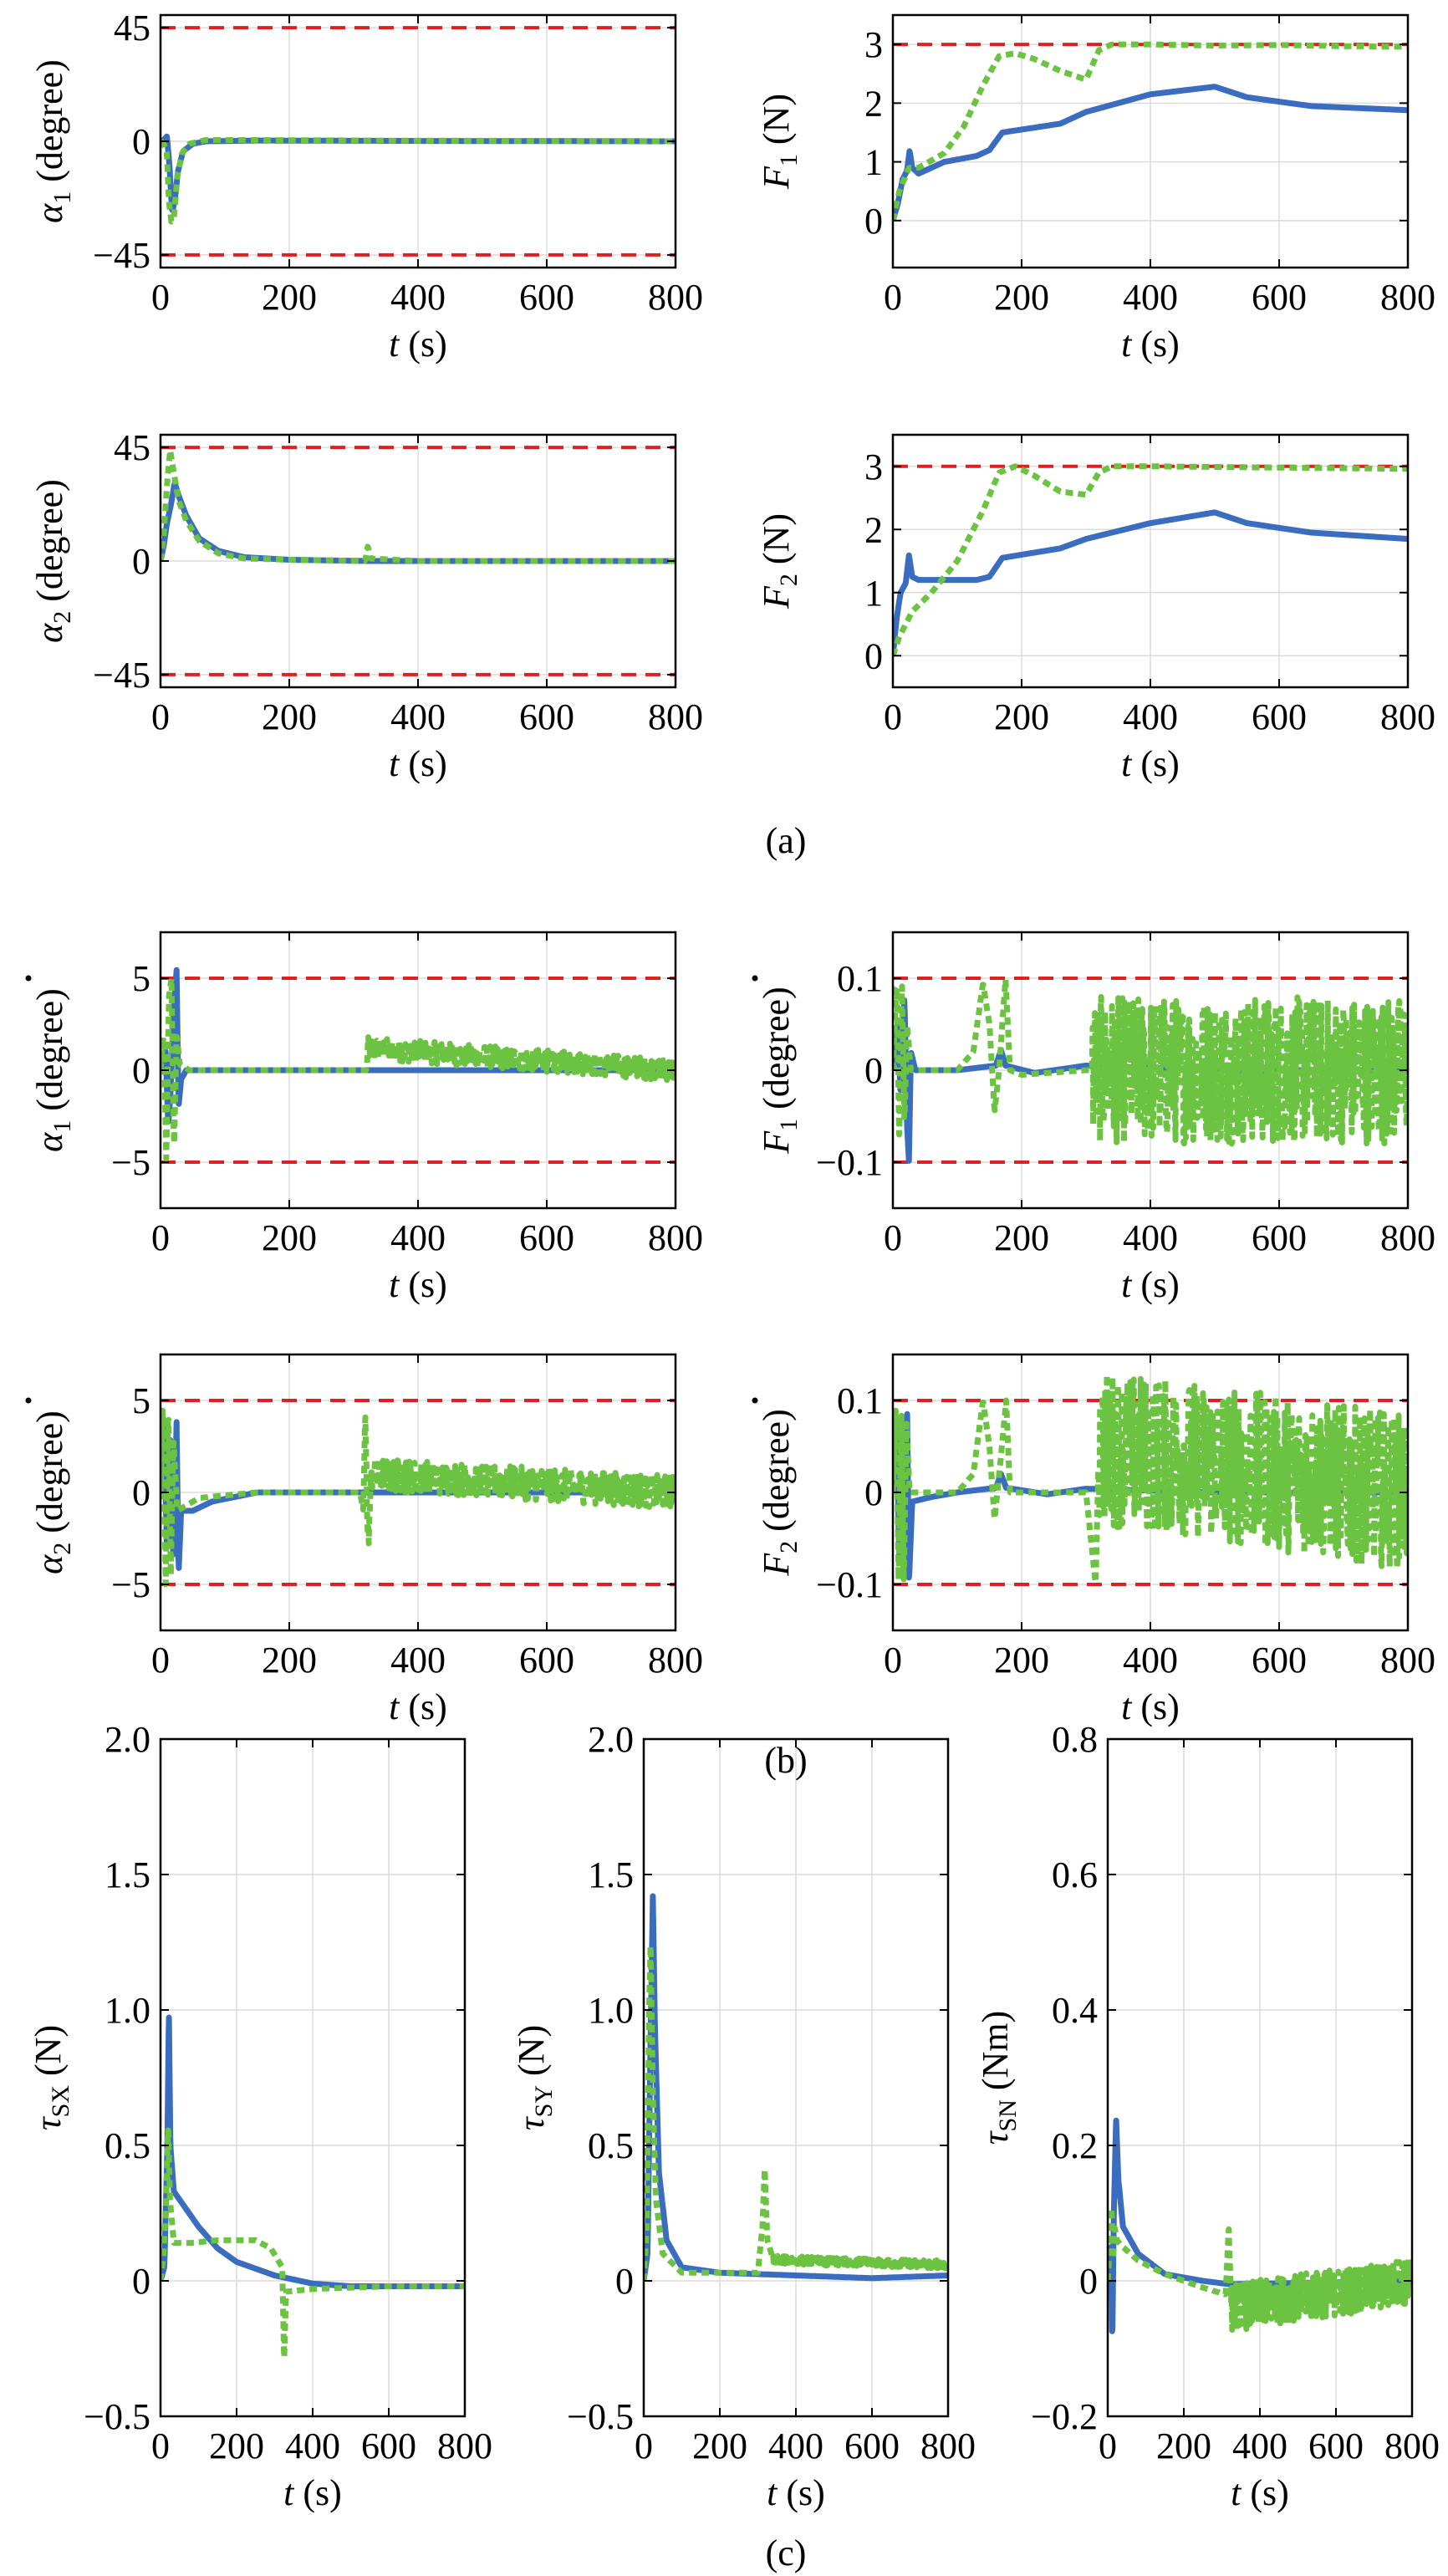 This screenshot has width=1448, height=2576. Describe the element at coordinates (786, 2553) in the screenshot. I see `panel-label-c: (c)` at that location.